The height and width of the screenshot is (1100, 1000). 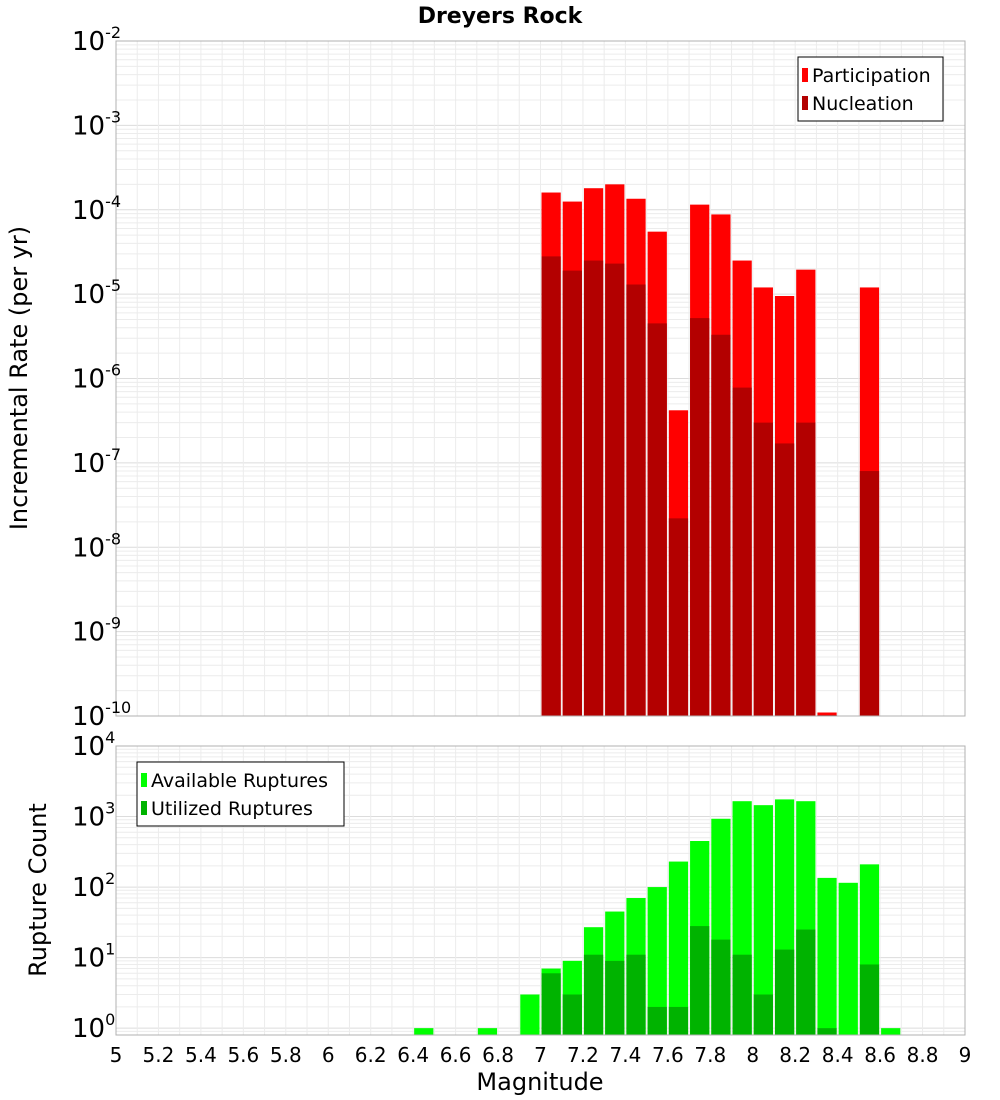 I want to click on x-tick-label: 9, so click(x=965, y=1055).